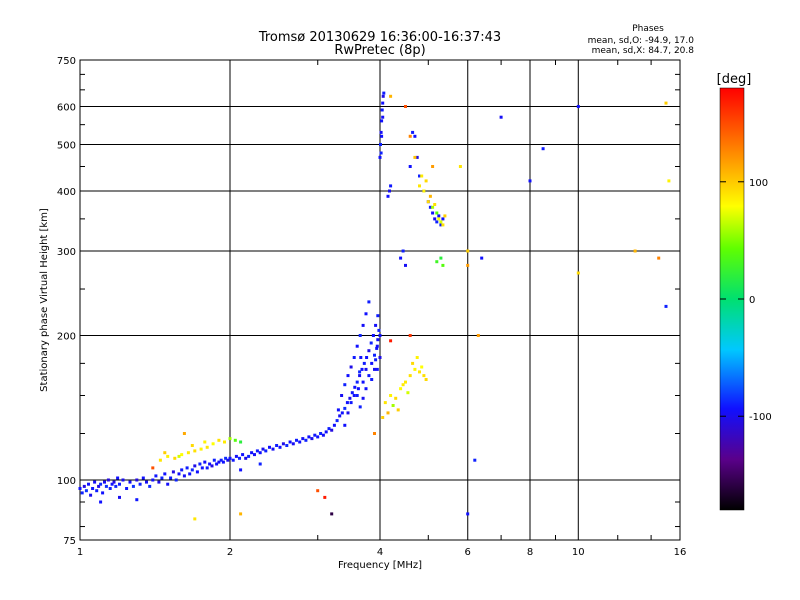 This screenshot has height=600, width=800. I want to click on colorbar-tick-label: 0, so click(752, 300).